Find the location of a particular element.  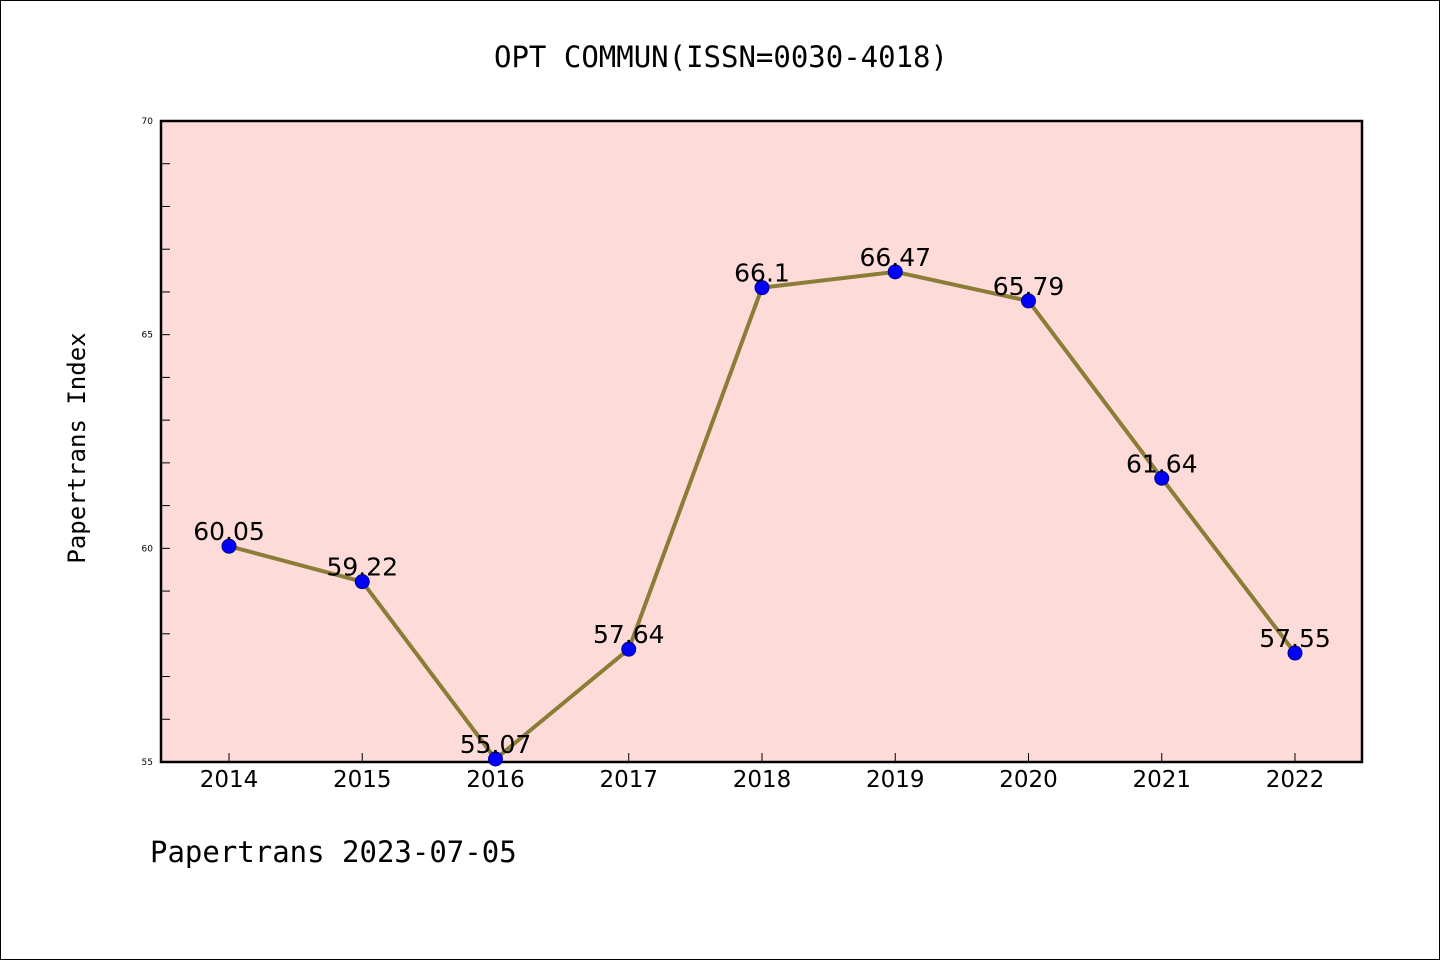

data-label: 65.79 is located at coordinates (1029, 286).